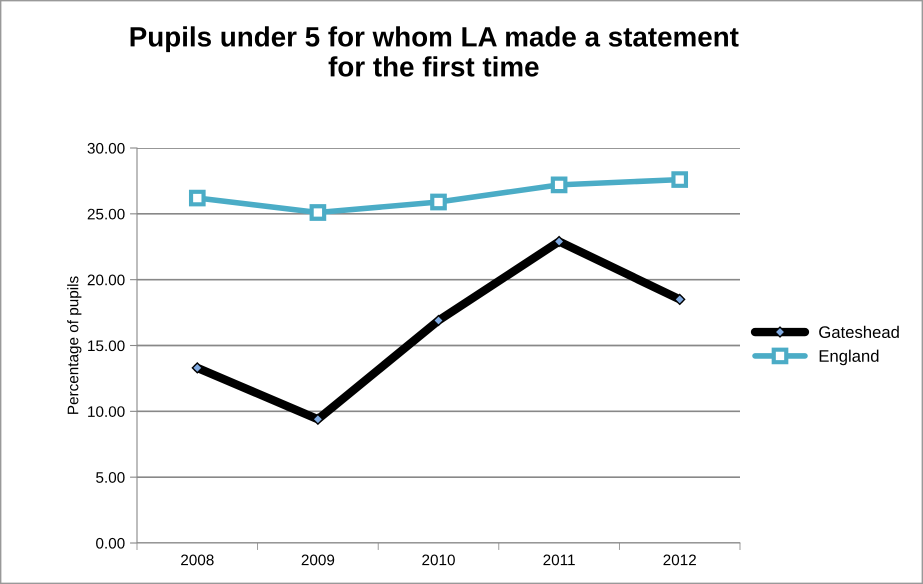 This screenshot has height=584, width=923. Describe the element at coordinates (197, 560) in the screenshot. I see `x-tick-label: 2008` at that location.